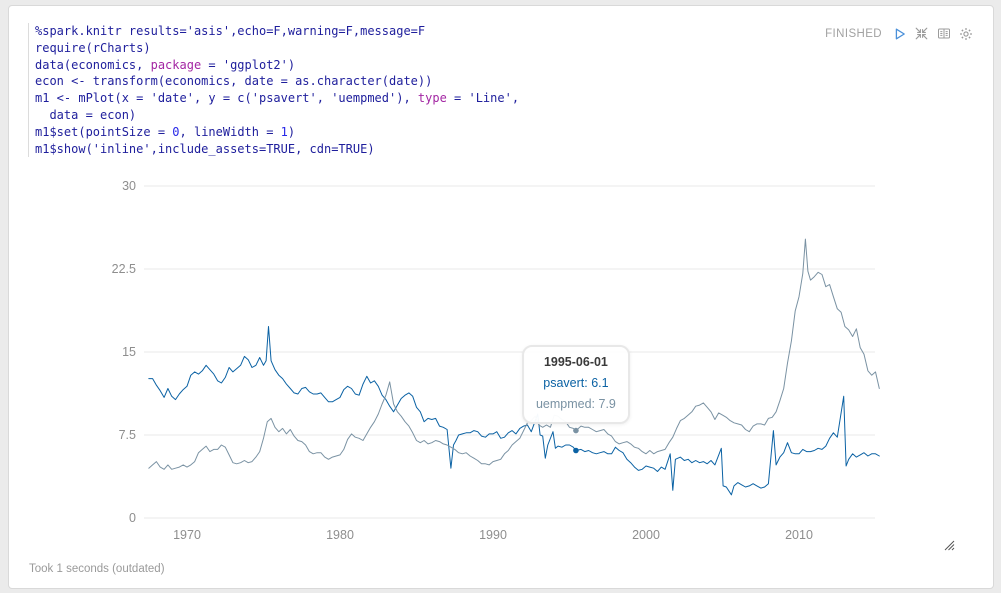  What do you see at coordinates (340, 535) in the screenshot?
I see `x-tick-label: 1980` at bounding box center [340, 535].